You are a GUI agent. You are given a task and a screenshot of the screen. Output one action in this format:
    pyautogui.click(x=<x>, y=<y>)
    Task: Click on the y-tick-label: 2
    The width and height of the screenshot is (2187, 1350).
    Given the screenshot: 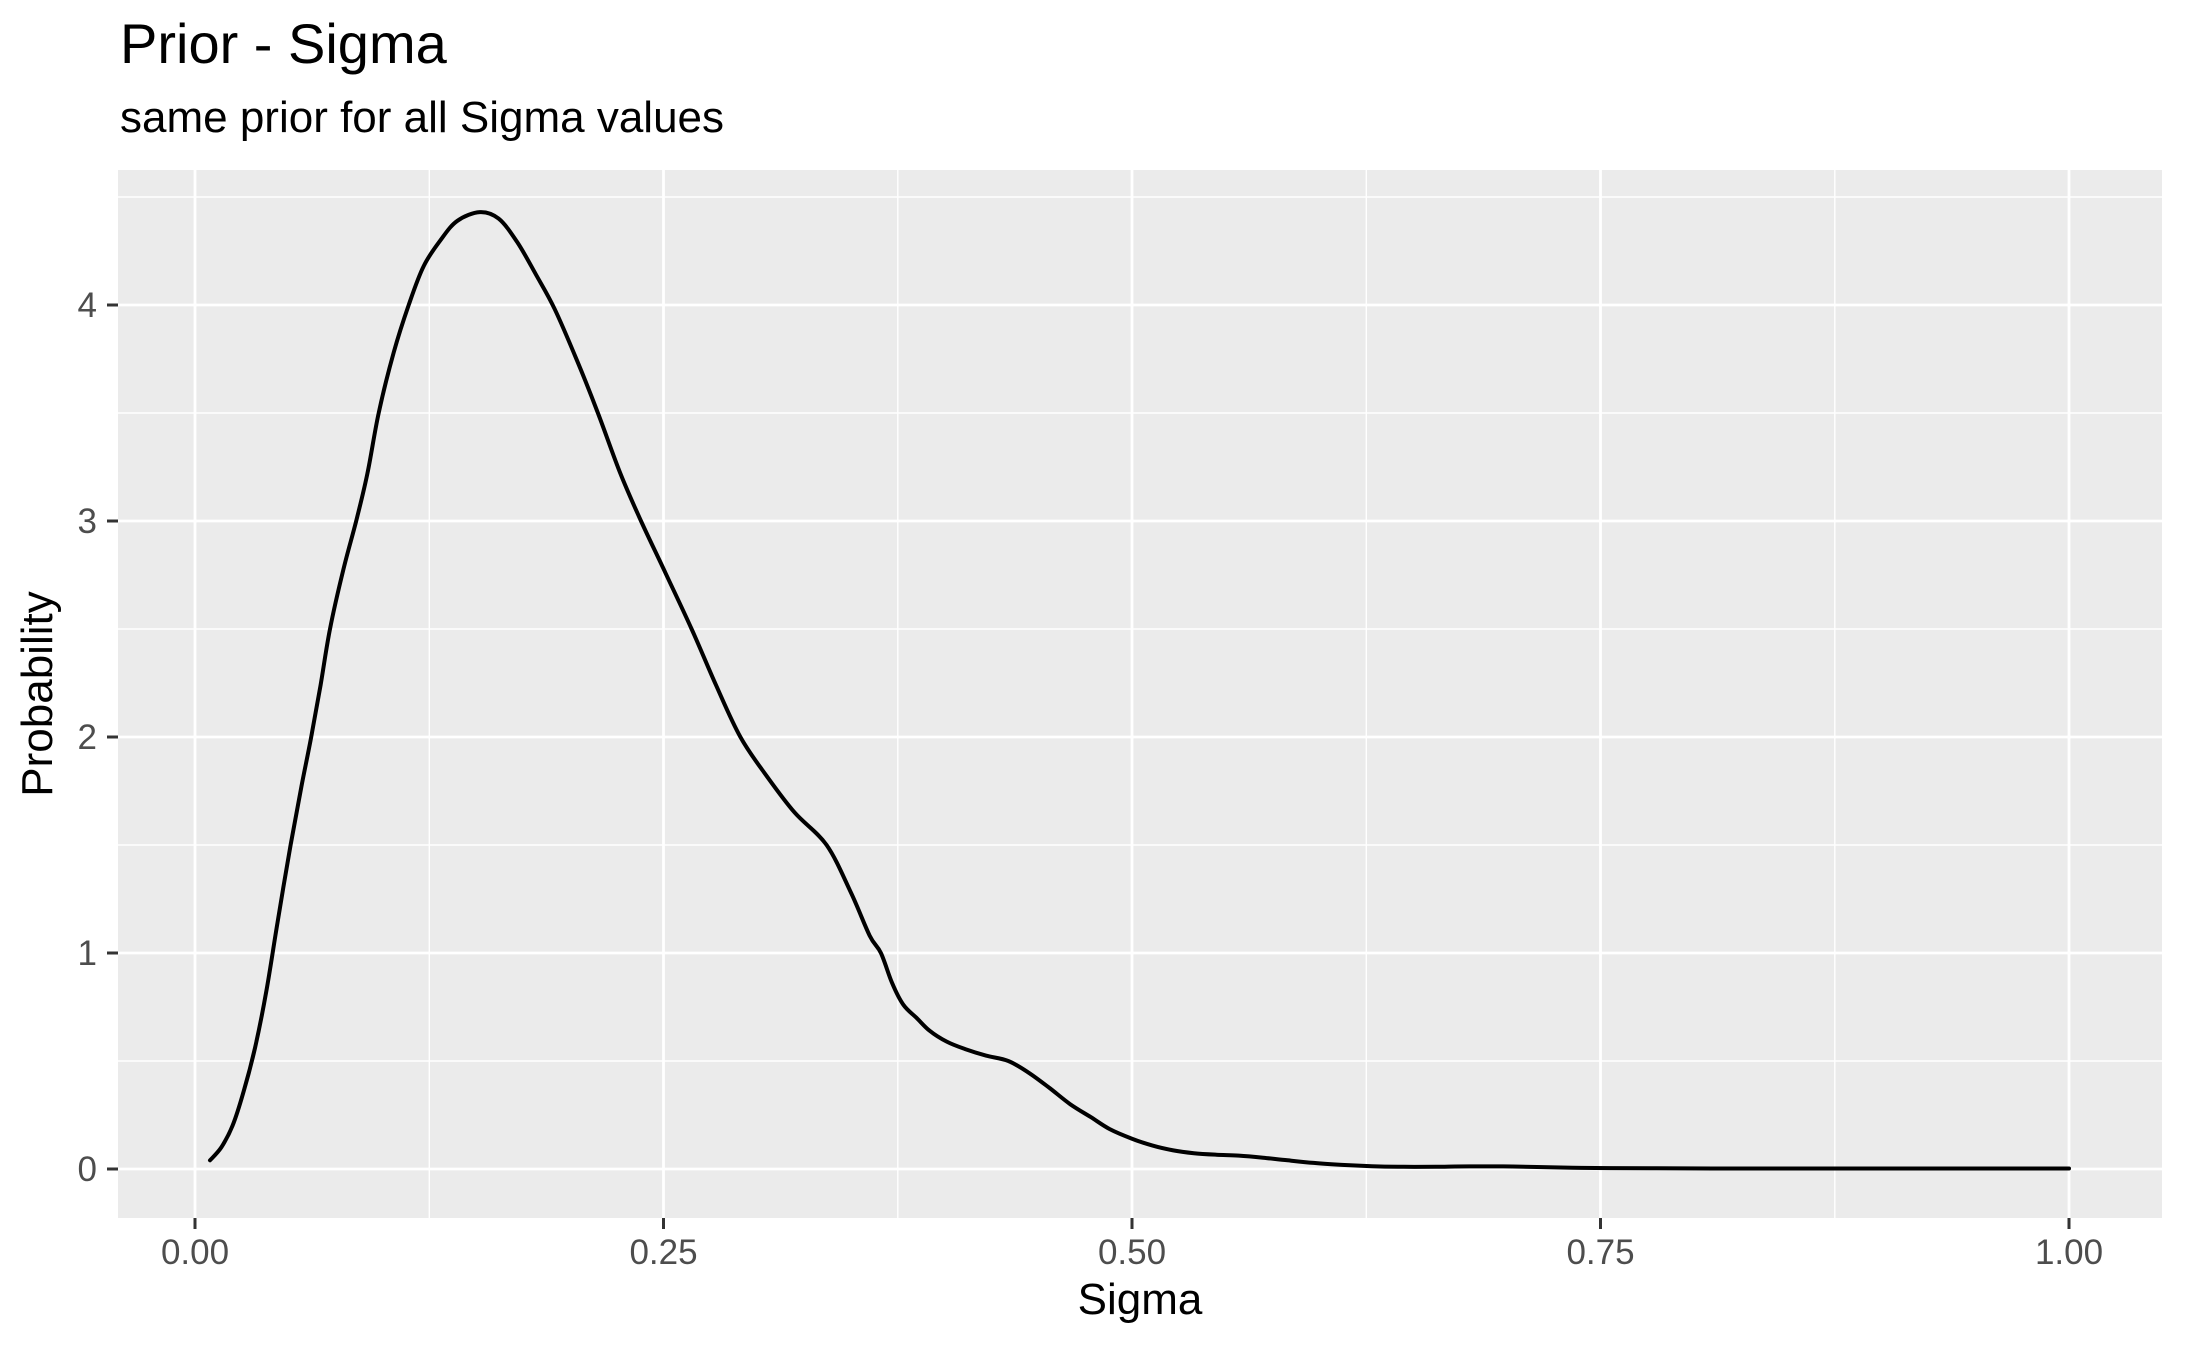 What is the action you would take?
    pyautogui.click(x=87, y=737)
    